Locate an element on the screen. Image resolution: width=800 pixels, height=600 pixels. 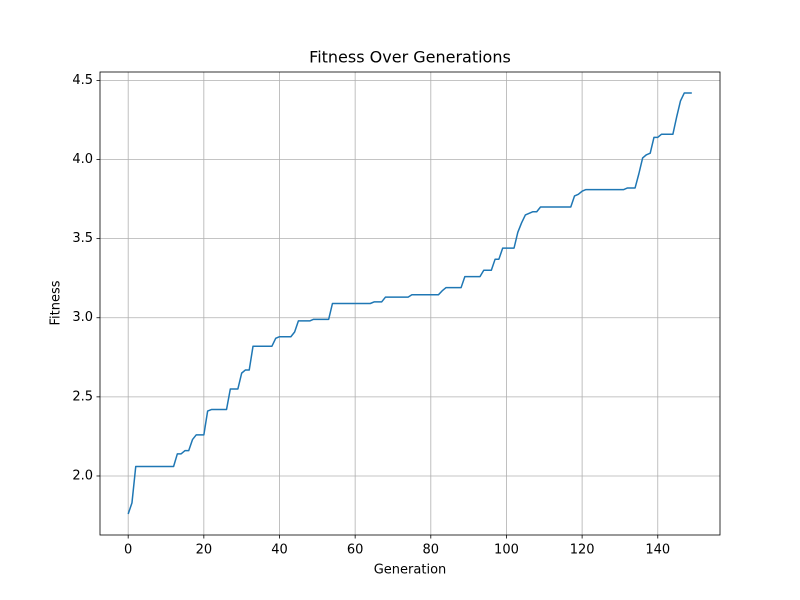
x-tick-label: 20 is located at coordinates (204, 550).